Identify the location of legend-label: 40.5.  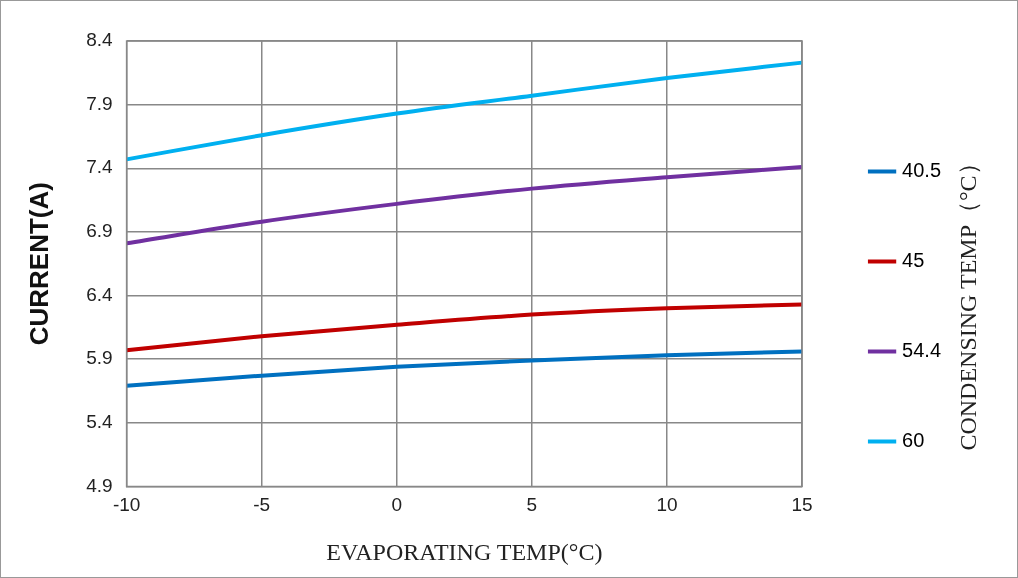
(922, 170).